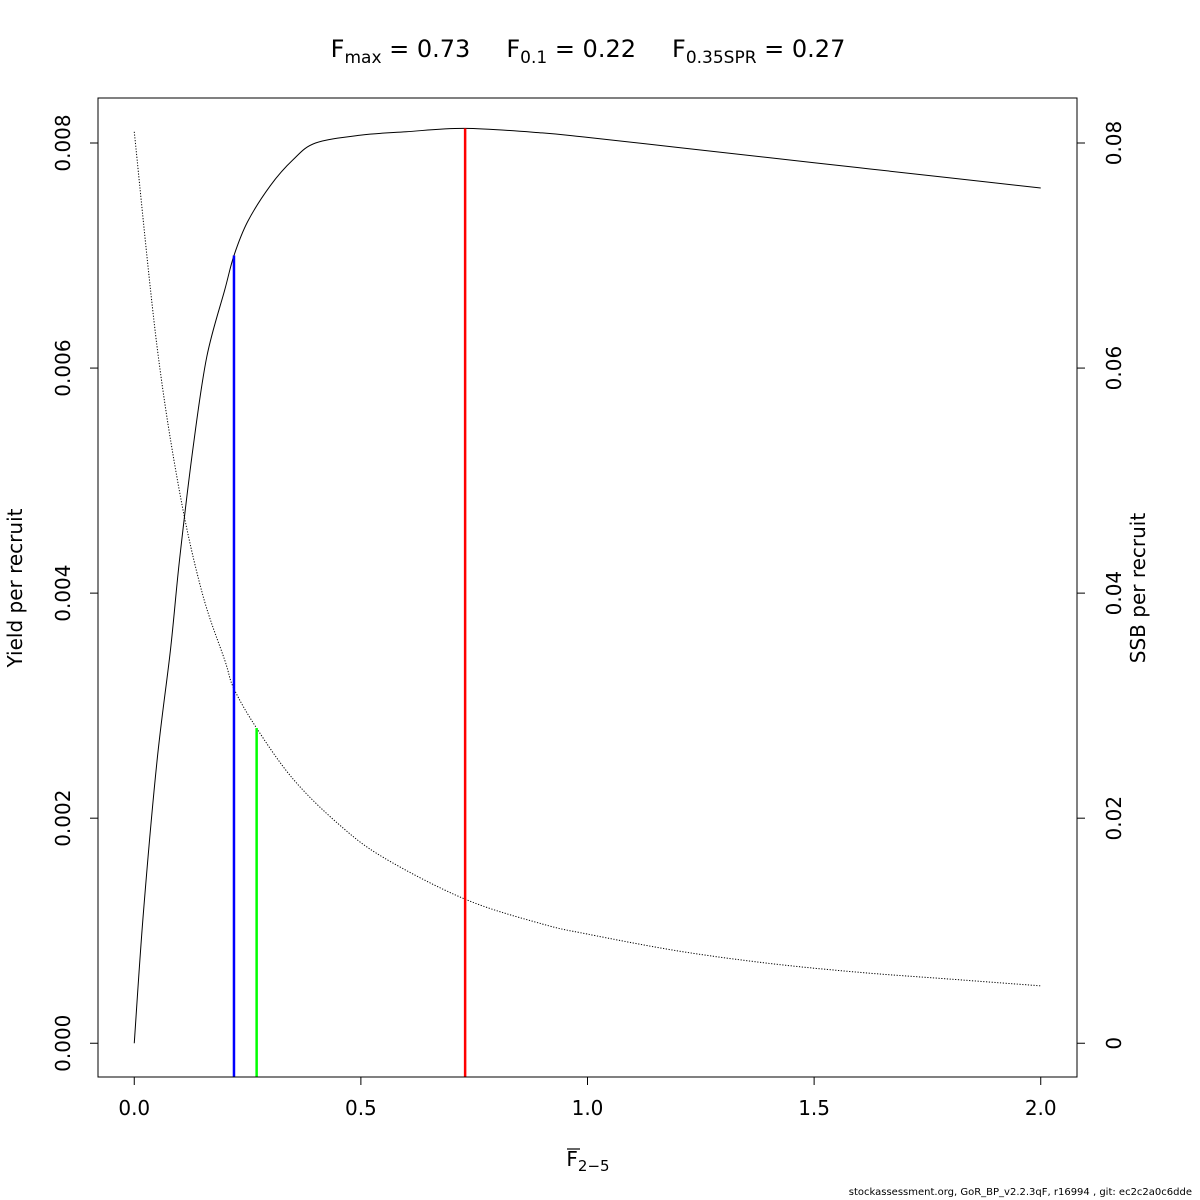 This screenshot has height=1200, width=1200. I want to click on x-tick-label: 0.0, so click(134, 1108).